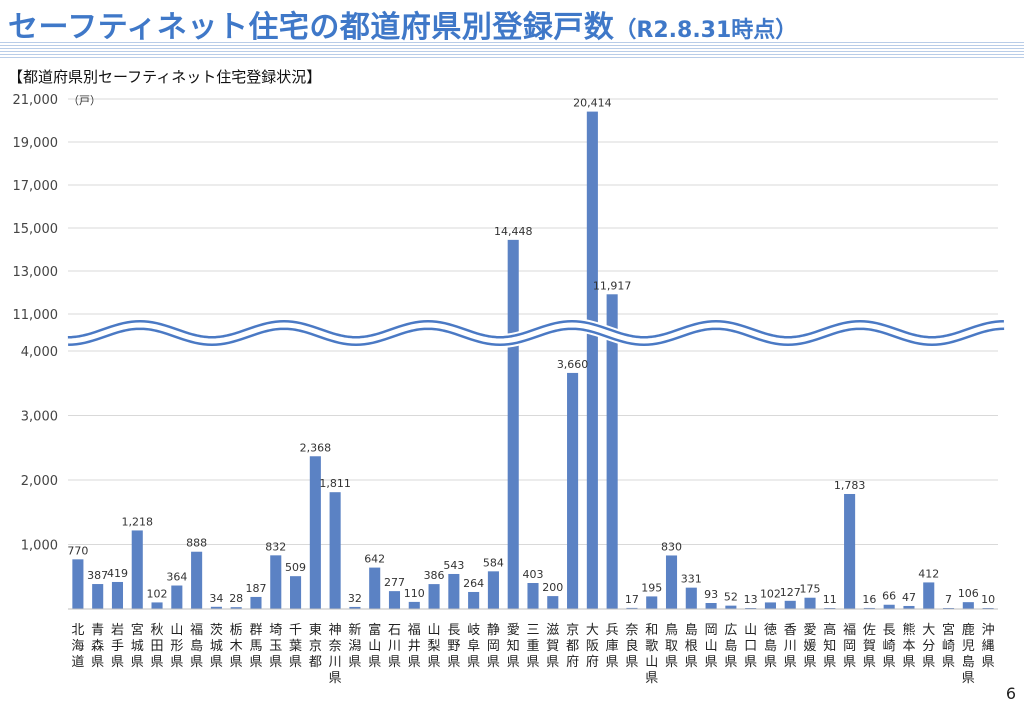  I want to click on data-label: 17, so click(632, 599).